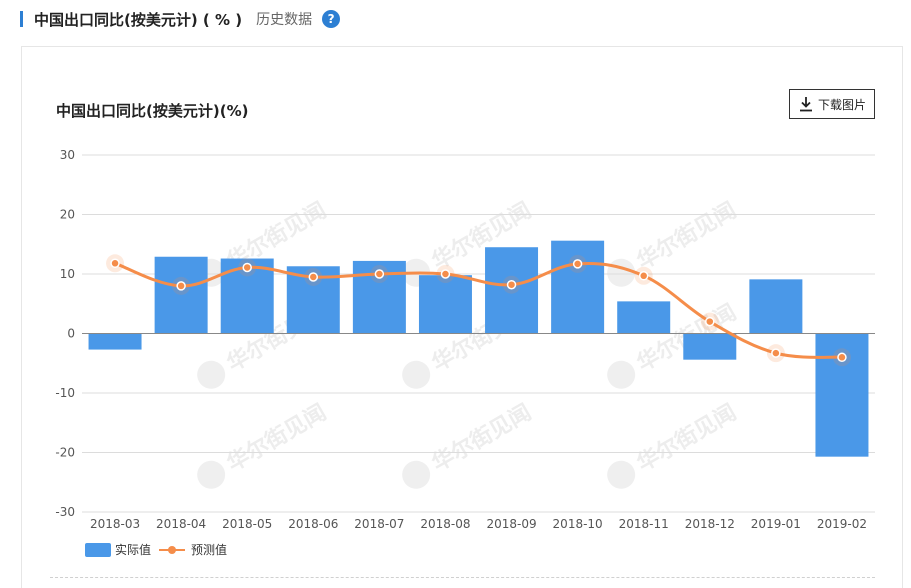 This screenshot has height=588, width=911. I want to click on forecast-line, so click(478, 310).